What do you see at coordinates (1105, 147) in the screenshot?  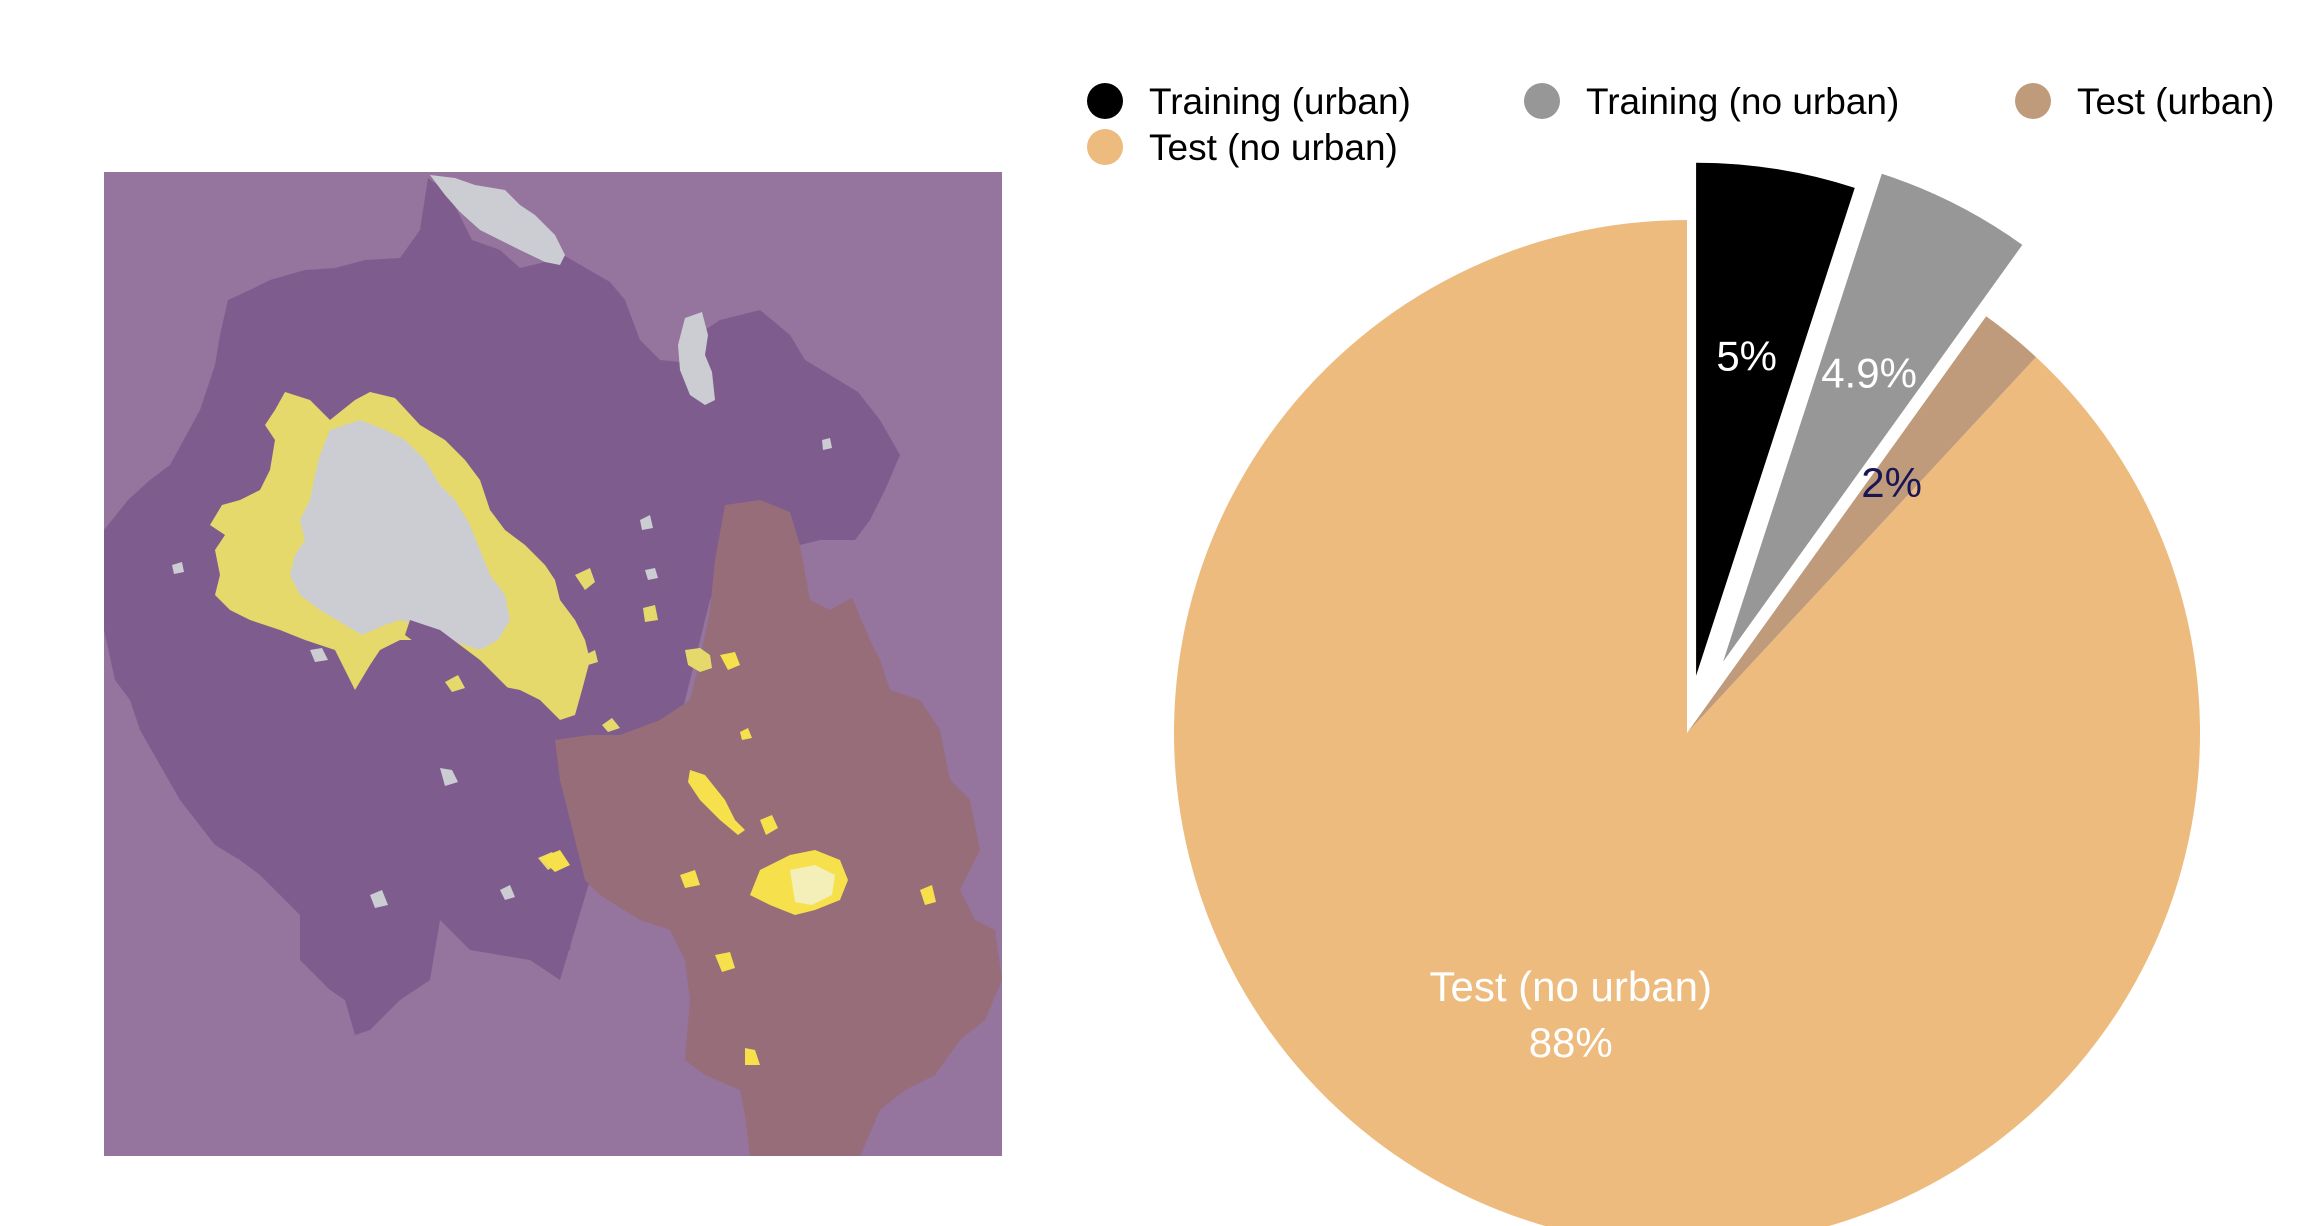 I see `legend-swatch-test-no-urban` at bounding box center [1105, 147].